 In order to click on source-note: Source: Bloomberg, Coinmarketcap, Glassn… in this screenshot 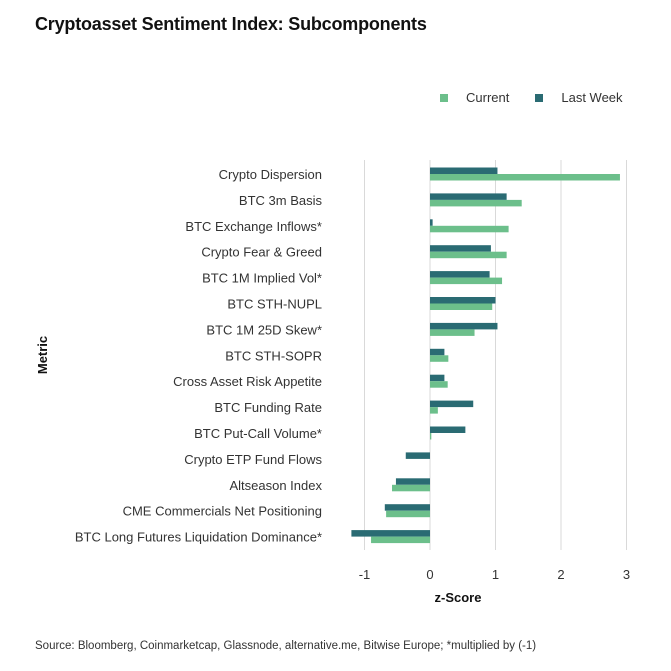, I will do `click(286, 646)`.